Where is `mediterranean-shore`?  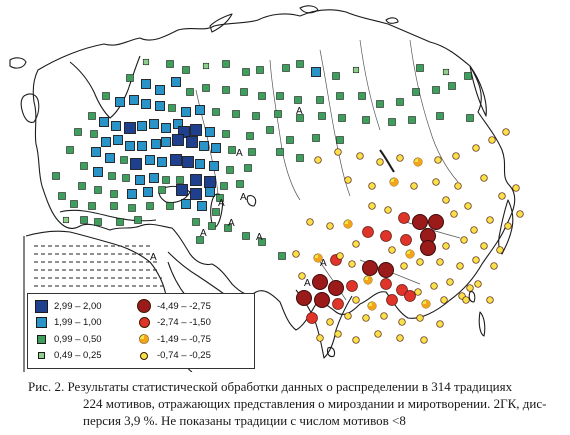
mediterranean-shore is located at coordinates (108, 215).